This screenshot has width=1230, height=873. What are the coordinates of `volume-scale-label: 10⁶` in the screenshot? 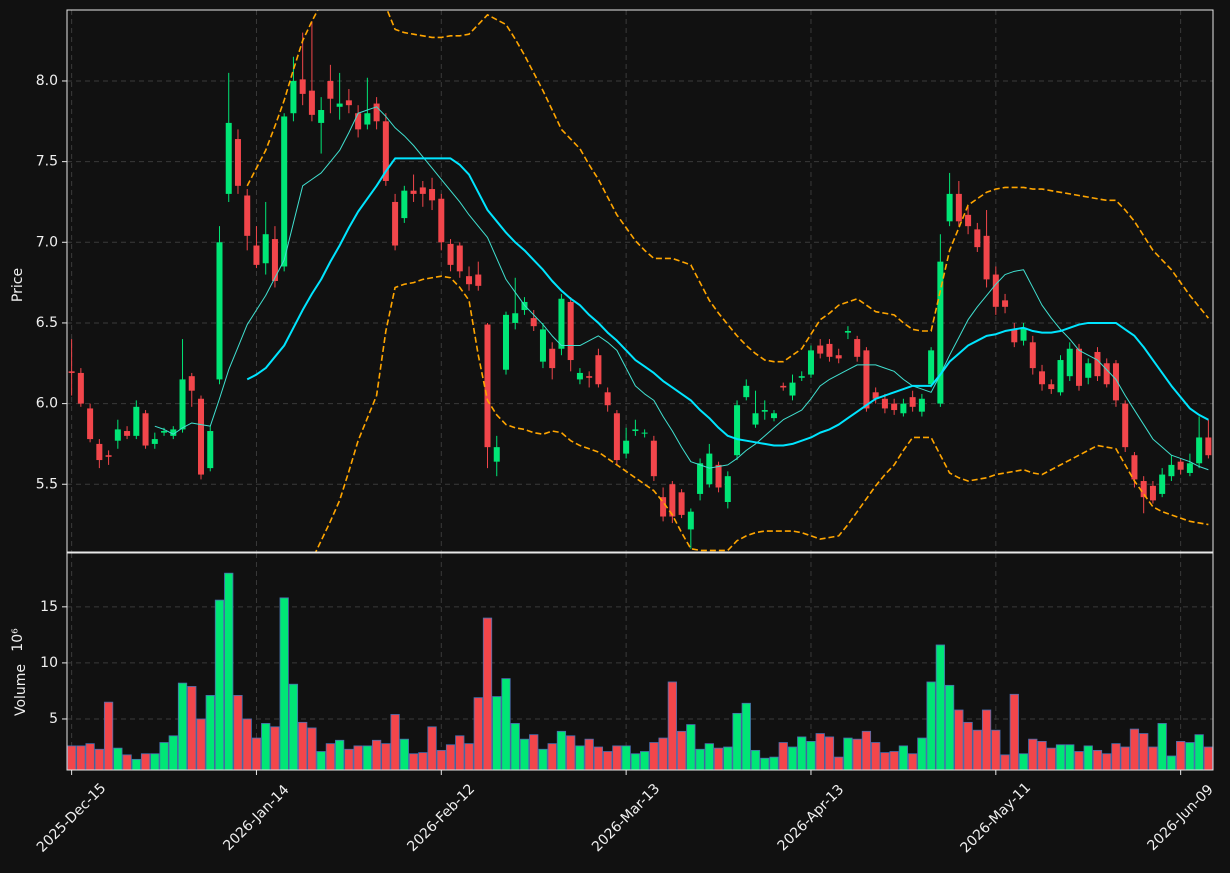 It's located at (18, 640).